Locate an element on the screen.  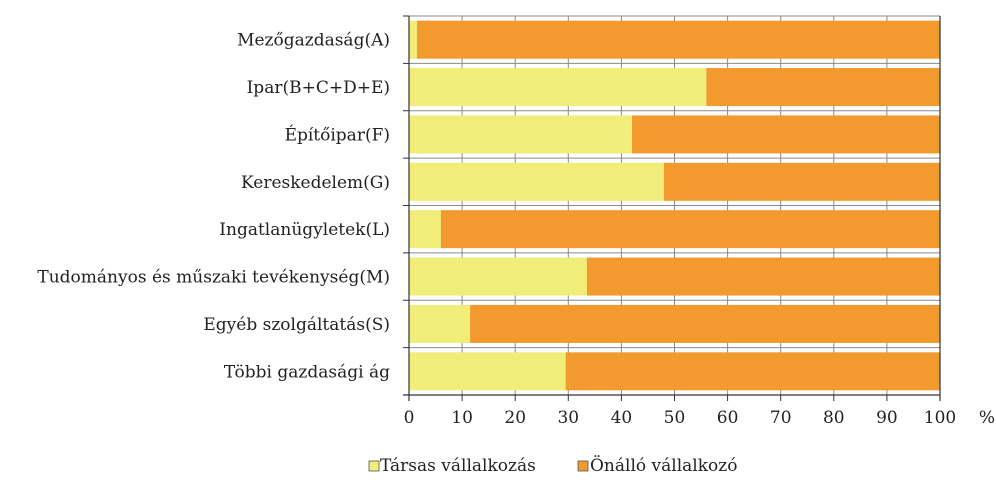
x-tick-labels: 0 10 20 30 40 50 60 70 80 90 100 is located at coordinates (680, 418).